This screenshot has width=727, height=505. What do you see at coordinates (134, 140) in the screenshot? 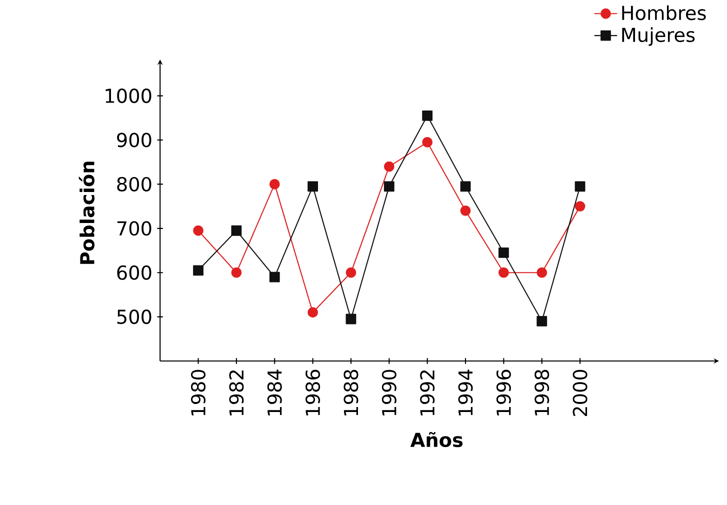
I see `y-tick-label: 900` at bounding box center [134, 140].